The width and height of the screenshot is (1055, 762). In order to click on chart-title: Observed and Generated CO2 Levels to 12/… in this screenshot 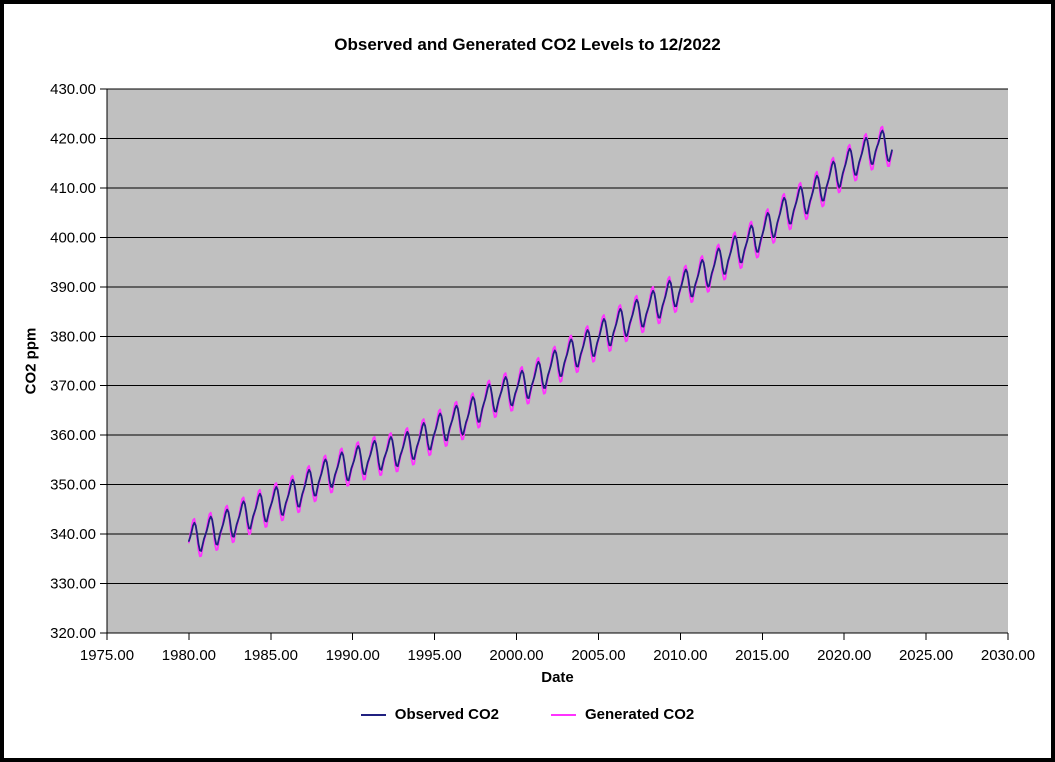, I will do `click(527, 44)`.